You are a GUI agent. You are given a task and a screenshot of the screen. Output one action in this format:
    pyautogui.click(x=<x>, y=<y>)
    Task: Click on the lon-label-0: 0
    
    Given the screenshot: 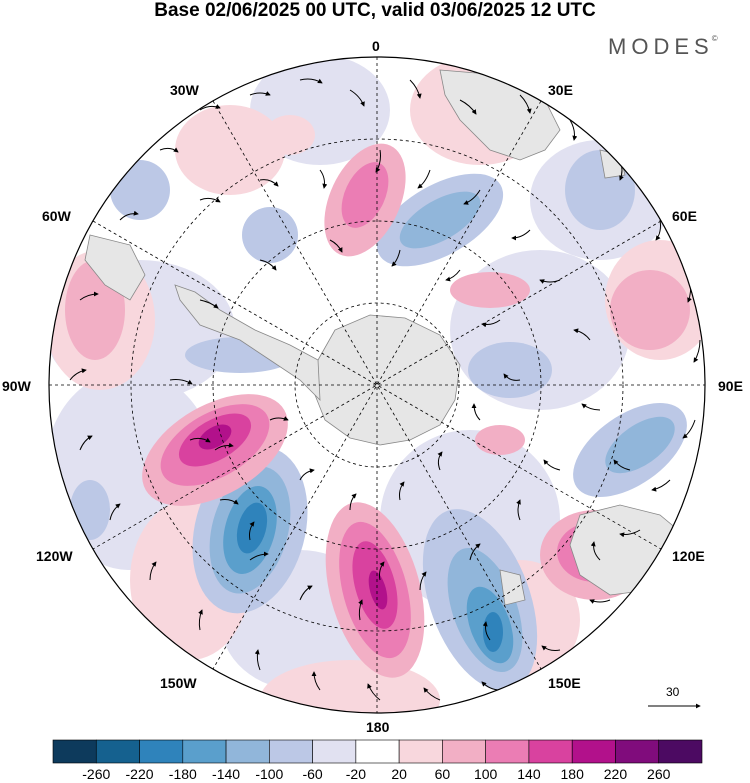 What is the action you would take?
    pyautogui.click(x=376, y=46)
    